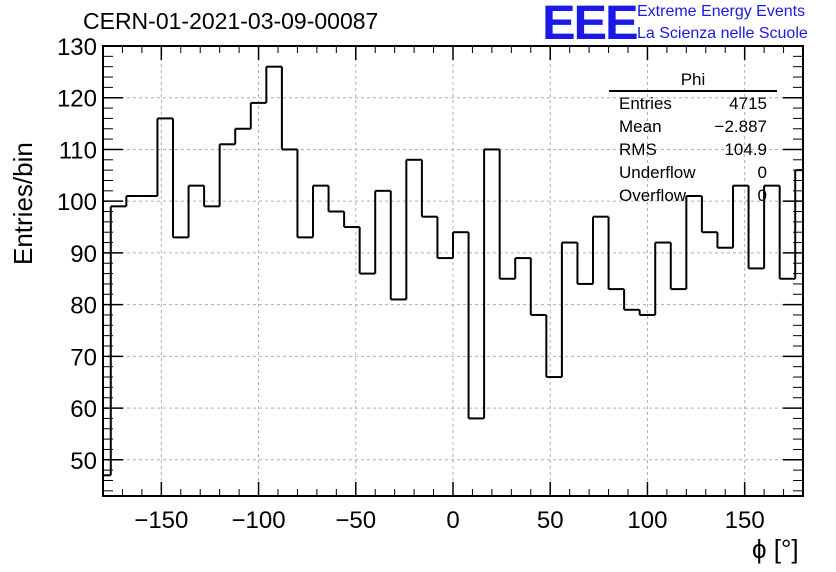 Image resolution: width=836 pixels, height=572 pixels. I want to click on stats-box-title: Phi, so click(693, 81).